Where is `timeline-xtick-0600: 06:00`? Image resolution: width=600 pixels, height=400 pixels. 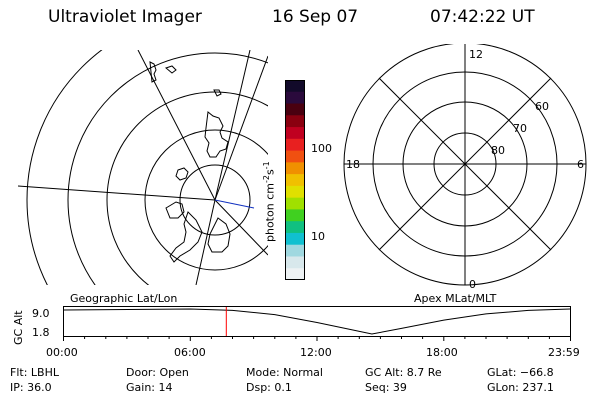 timeline-xtick-0600: 06:00 is located at coordinates (190, 352).